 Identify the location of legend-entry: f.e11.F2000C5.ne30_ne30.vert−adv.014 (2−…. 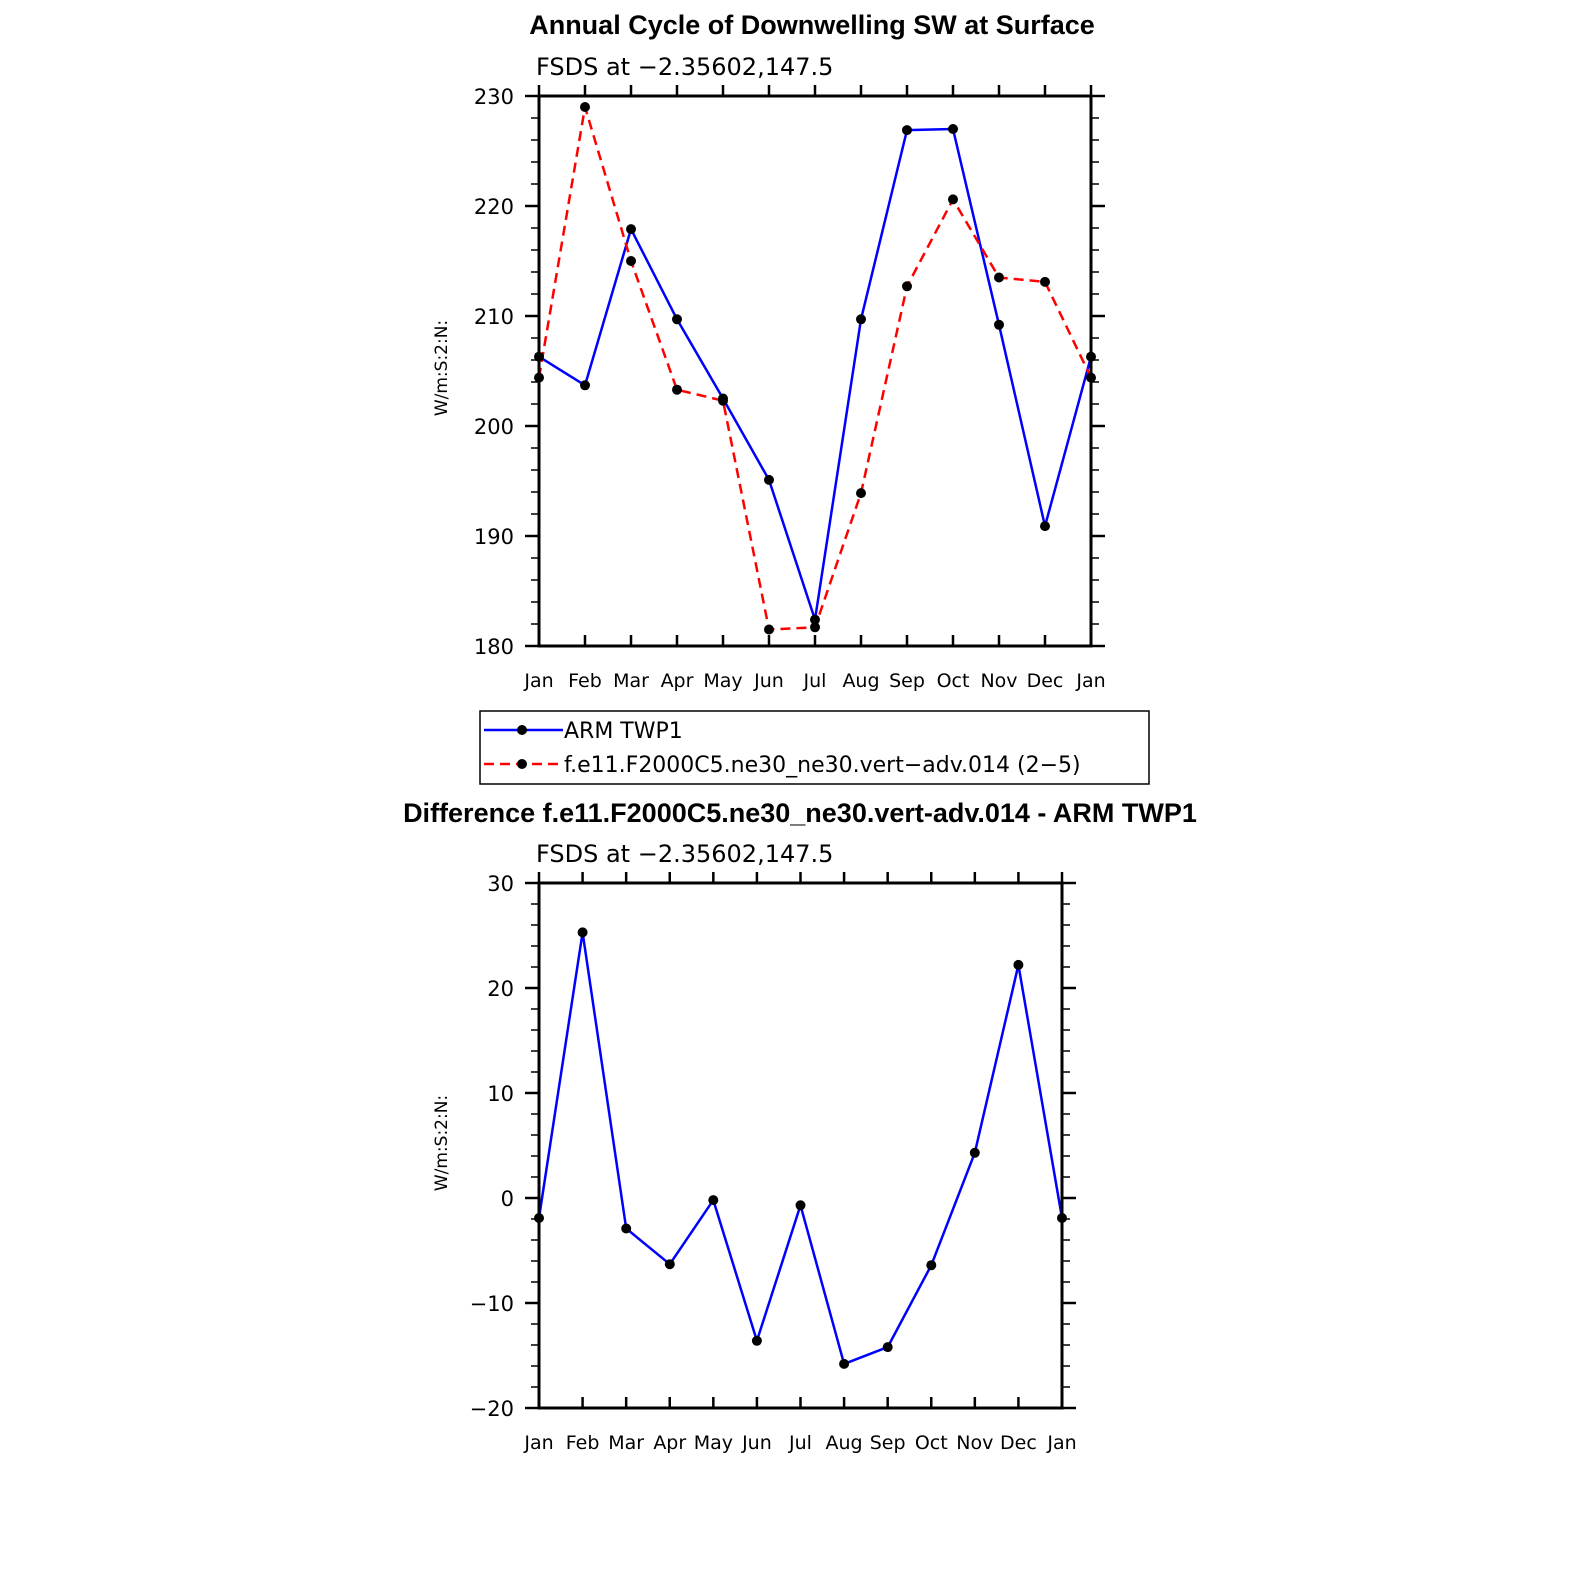
(782, 765).